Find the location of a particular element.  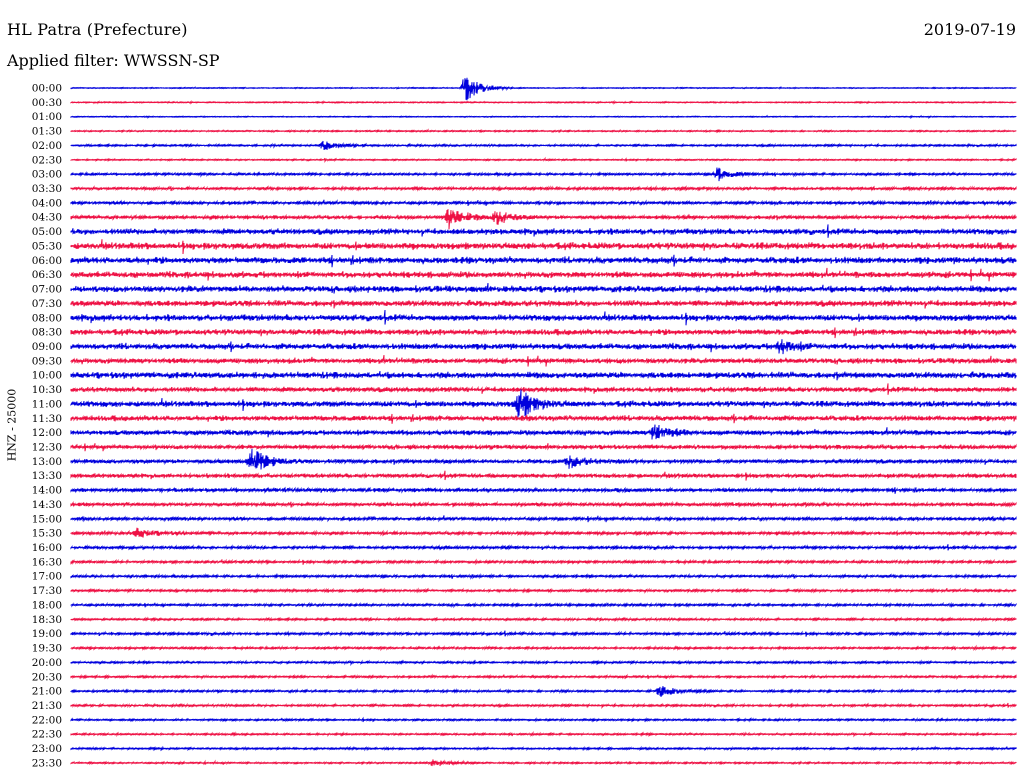

record-date: 2019-07-19 is located at coordinates (969, 29).